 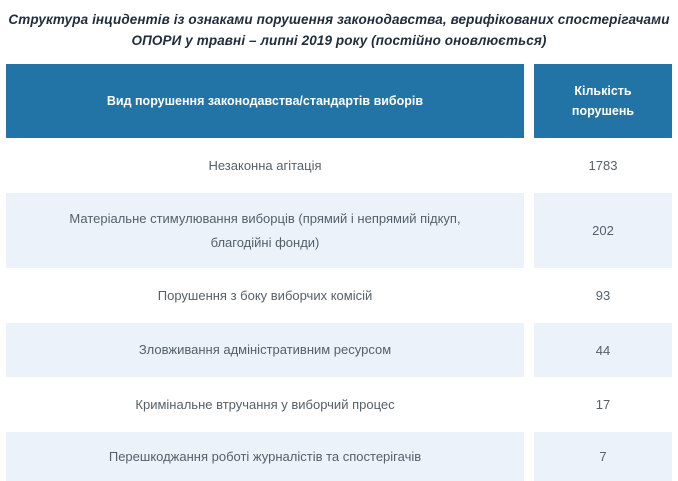 I want to click on table-row: Порушення з боку виборчих комісій 93, so click(x=339, y=295).